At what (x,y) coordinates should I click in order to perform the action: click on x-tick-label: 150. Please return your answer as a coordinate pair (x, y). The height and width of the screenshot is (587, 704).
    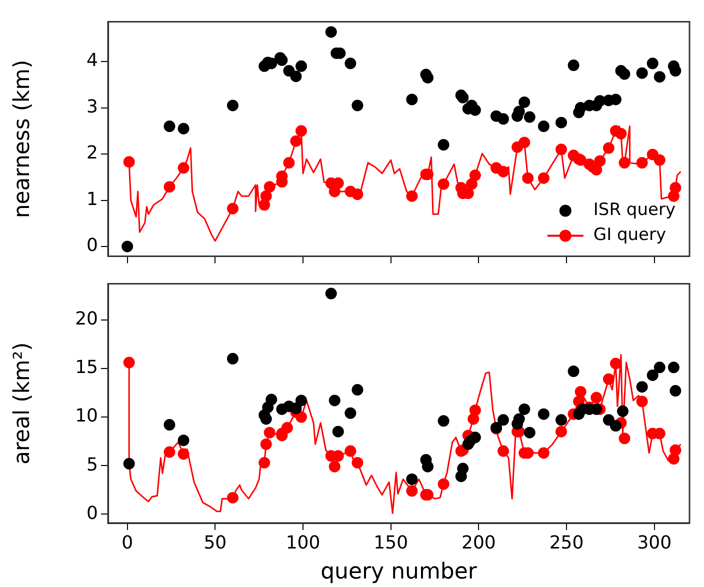
    Looking at the image, I should click on (391, 543).